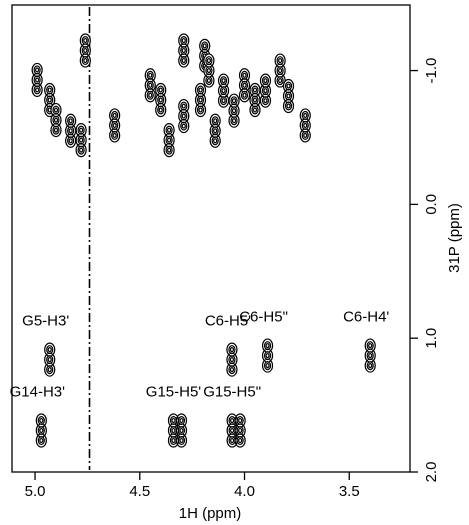 The image size is (469, 525). What do you see at coordinates (431, 338) in the screenshot?
I see `y-tick-label: 1.0` at bounding box center [431, 338].